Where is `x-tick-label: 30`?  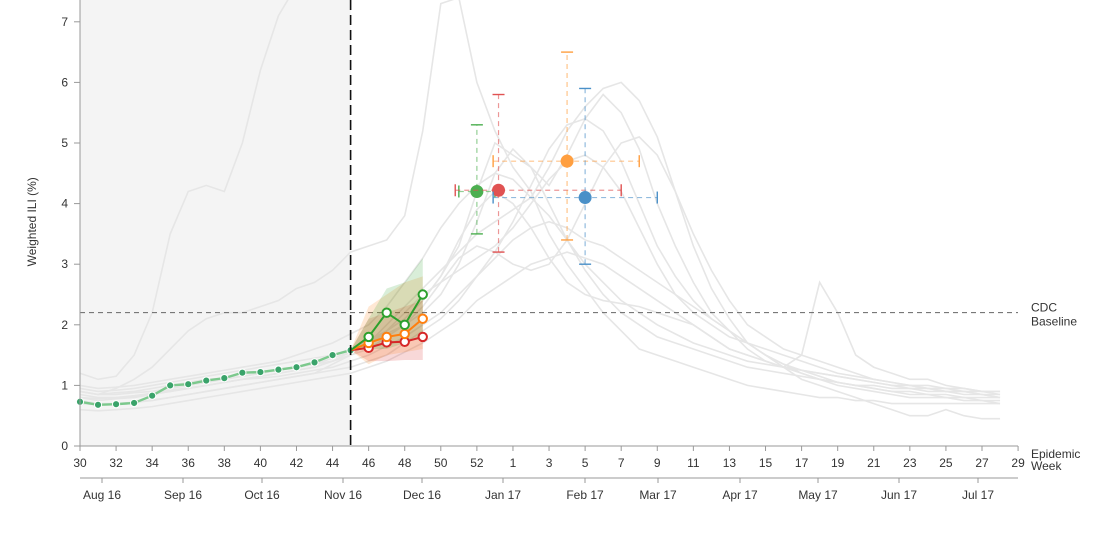 x-tick-label: 30 is located at coordinates (80, 463).